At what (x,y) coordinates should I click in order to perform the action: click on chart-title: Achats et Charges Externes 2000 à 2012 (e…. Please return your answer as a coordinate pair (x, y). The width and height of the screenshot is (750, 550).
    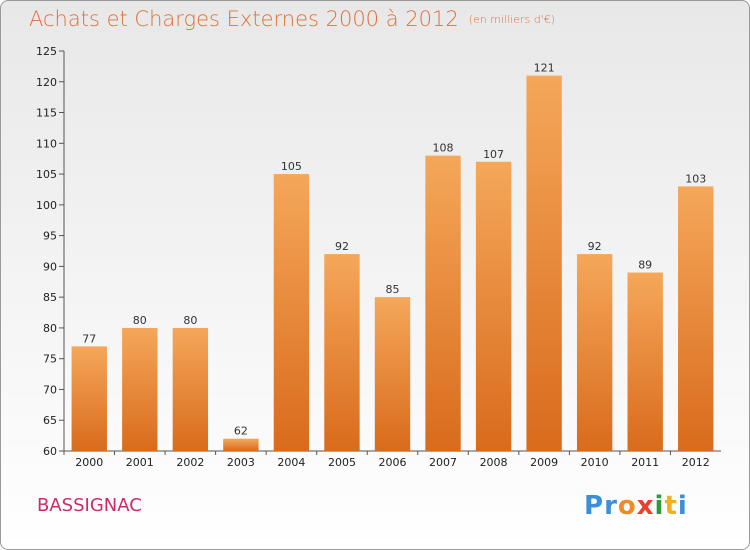
    Looking at the image, I should click on (292, 19).